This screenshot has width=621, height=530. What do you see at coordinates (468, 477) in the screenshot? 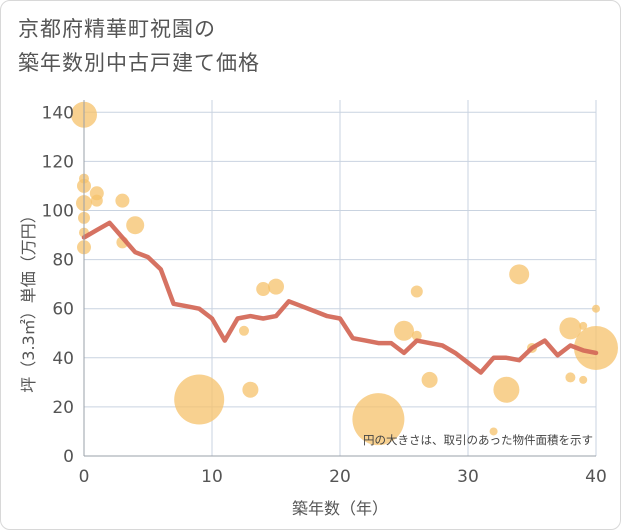
I see `x-tick-label: 30` at bounding box center [468, 477].